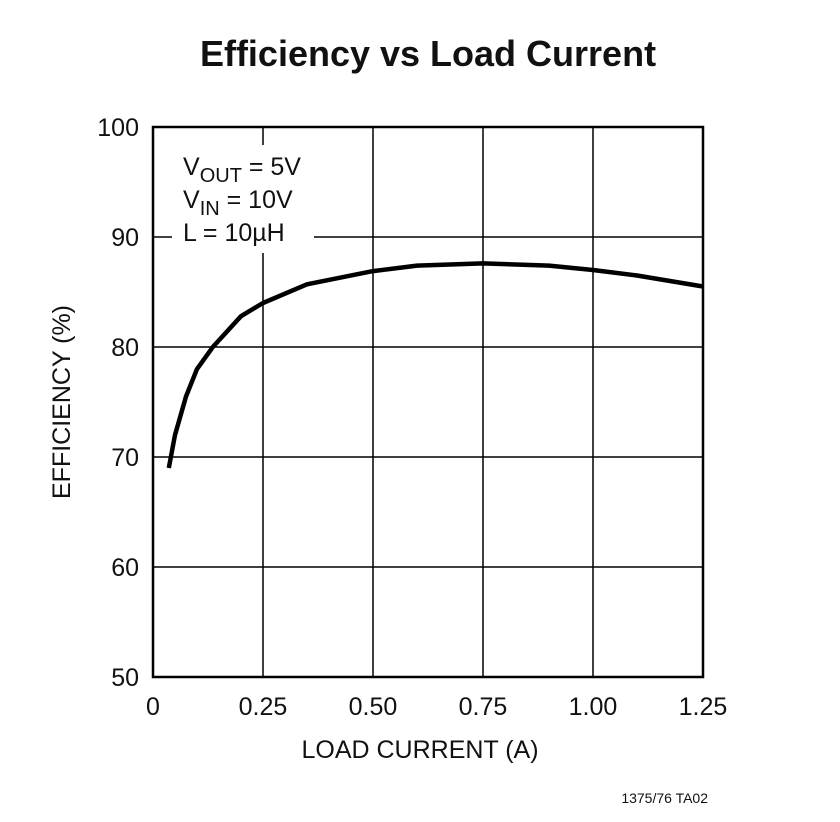  What do you see at coordinates (125, 458) in the screenshot?
I see `y-tick-label: 70` at bounding box center [125, 458].